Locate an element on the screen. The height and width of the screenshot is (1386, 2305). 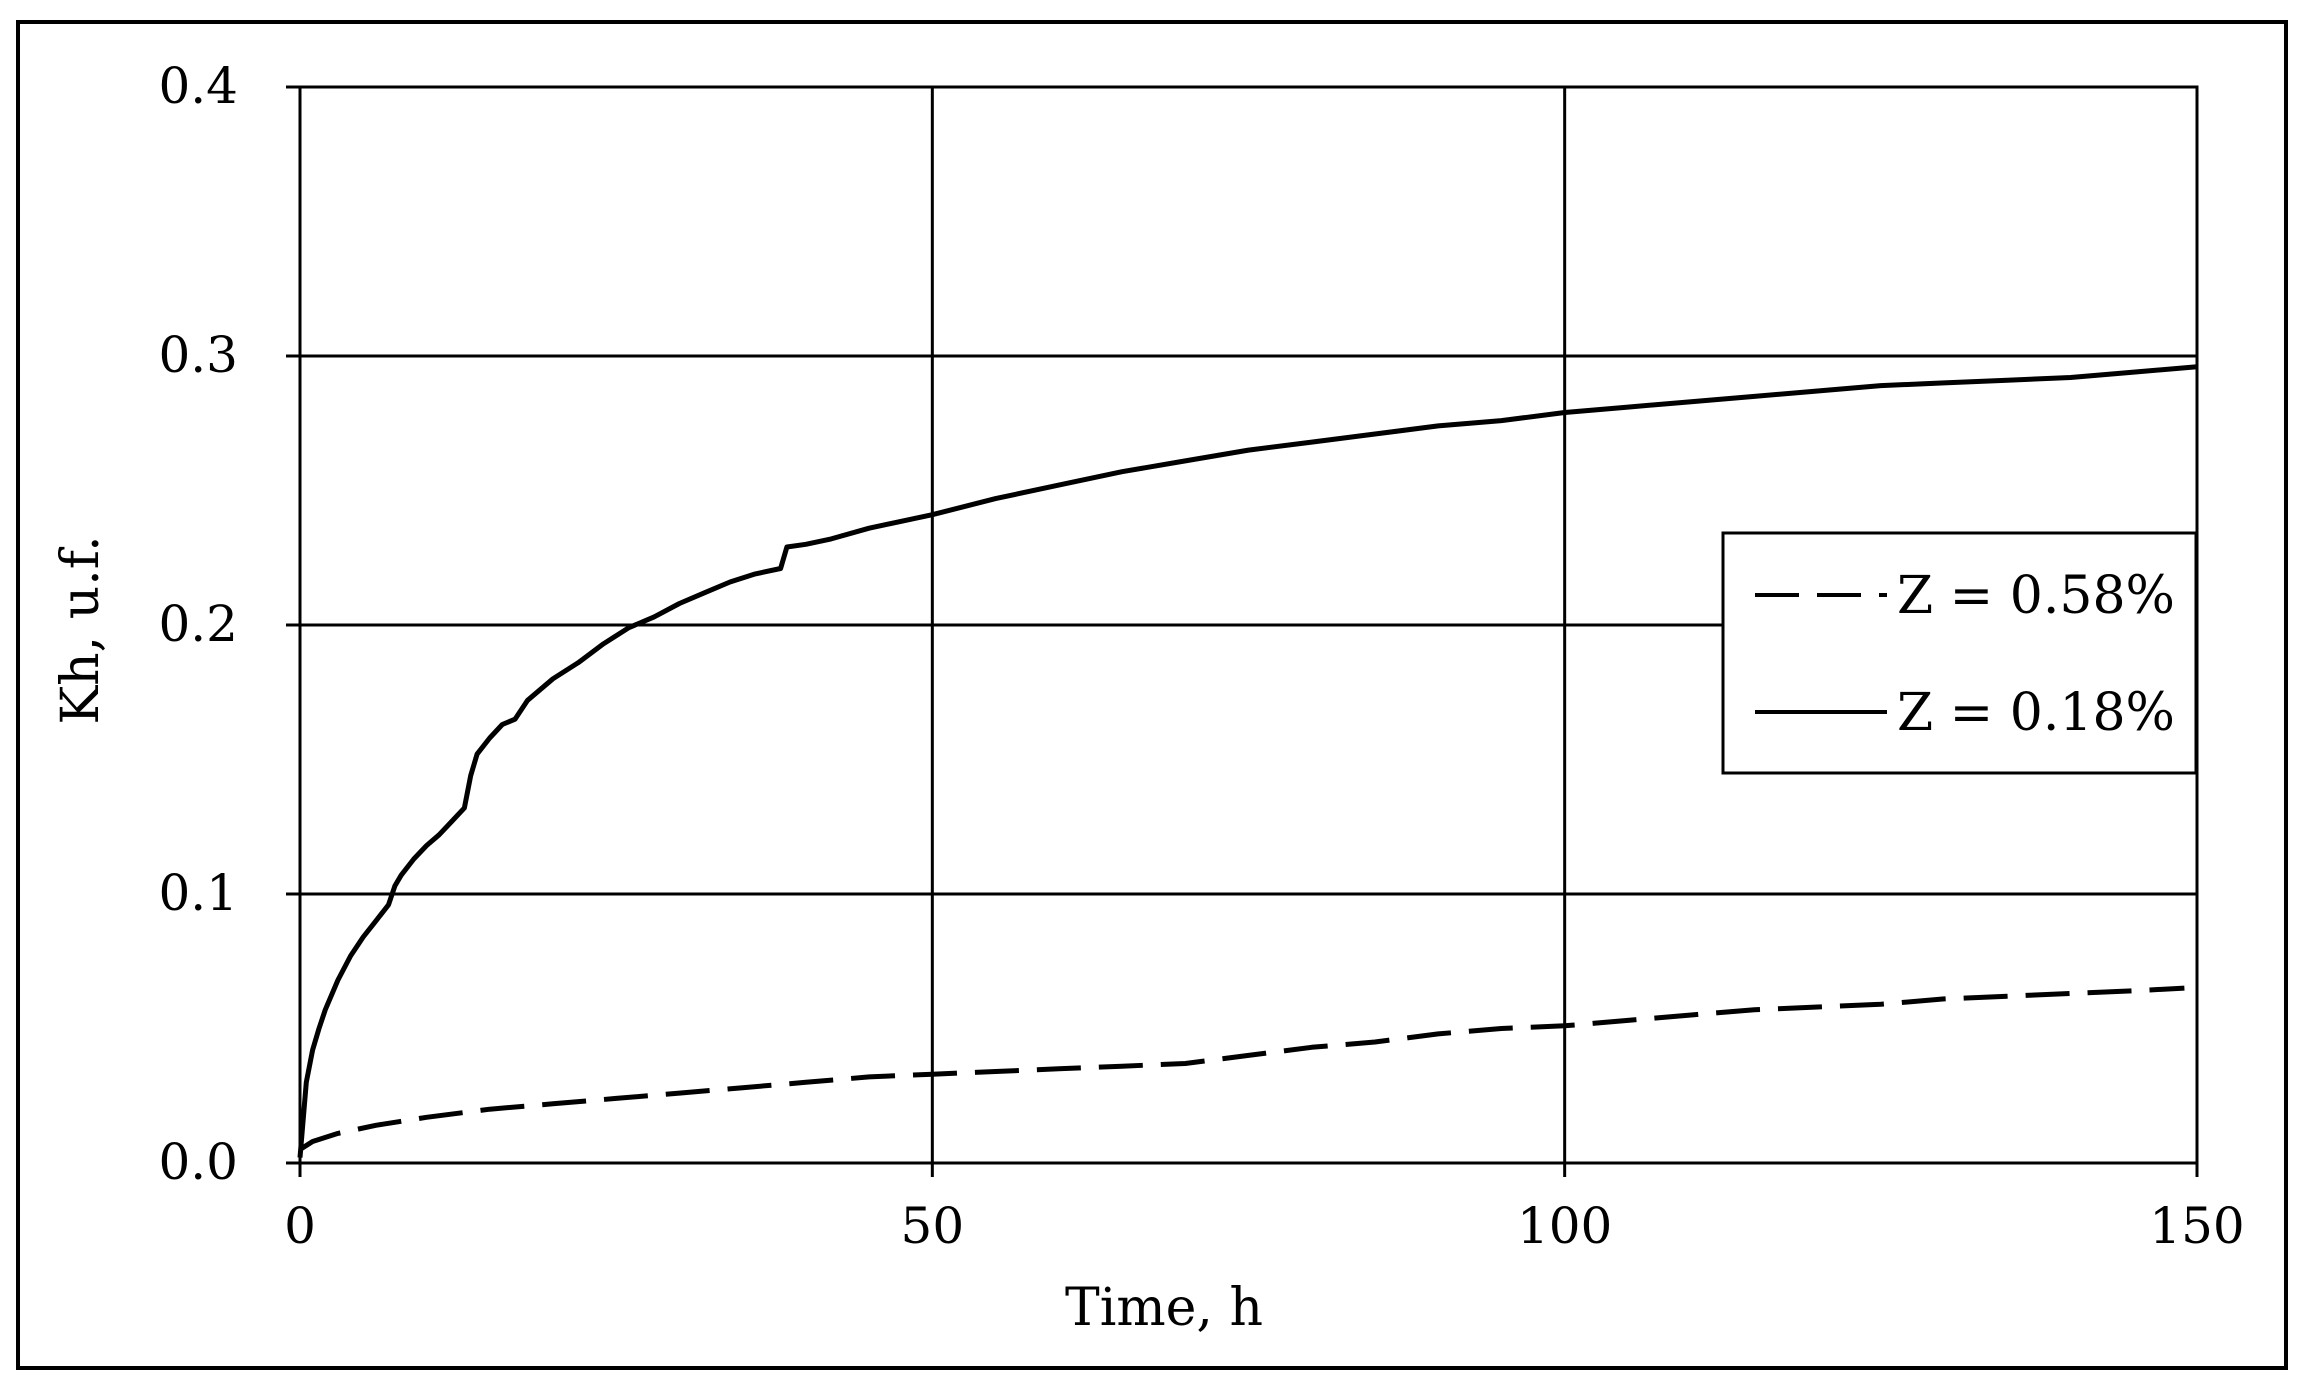
x-axis-title: Time, h is located at coordinates (1164, 1308).